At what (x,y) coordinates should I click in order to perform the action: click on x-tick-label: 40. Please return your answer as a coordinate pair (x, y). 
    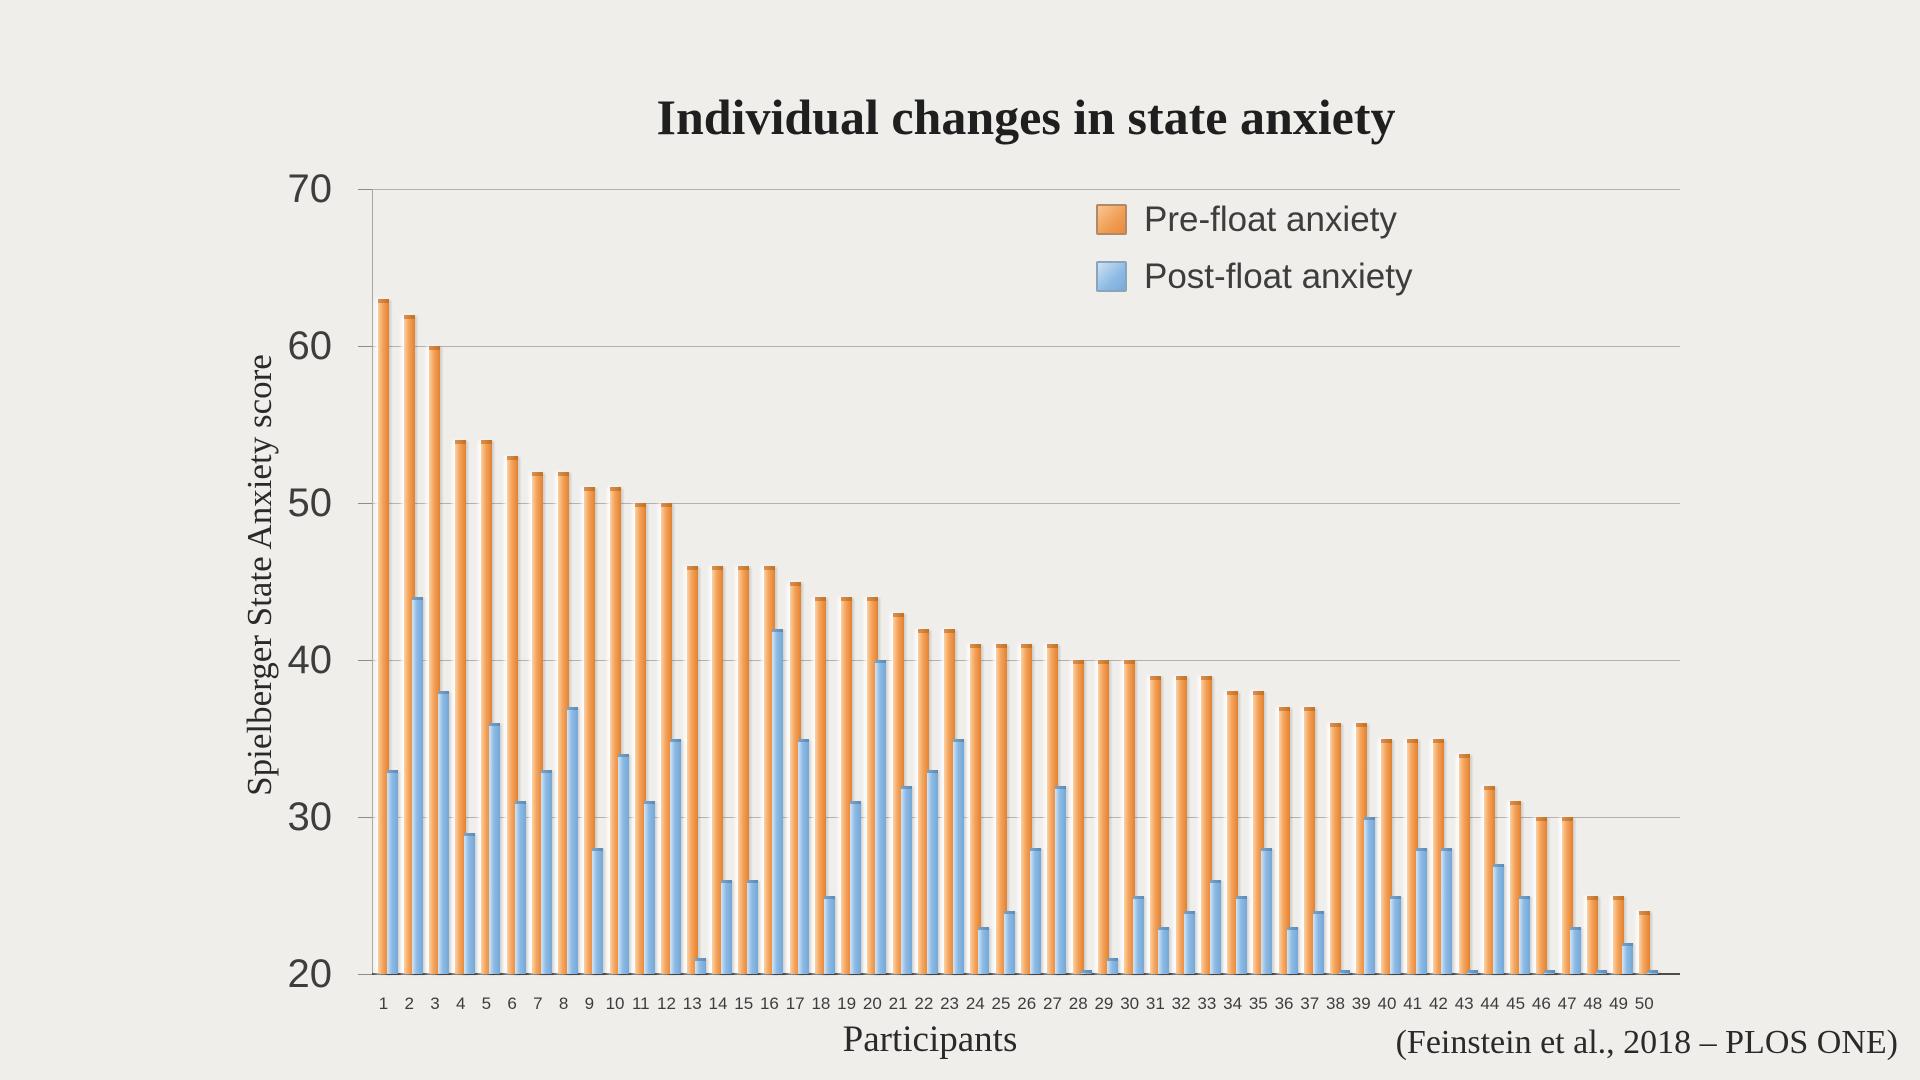
    Looking at the image, I should click on (1387, 1003).